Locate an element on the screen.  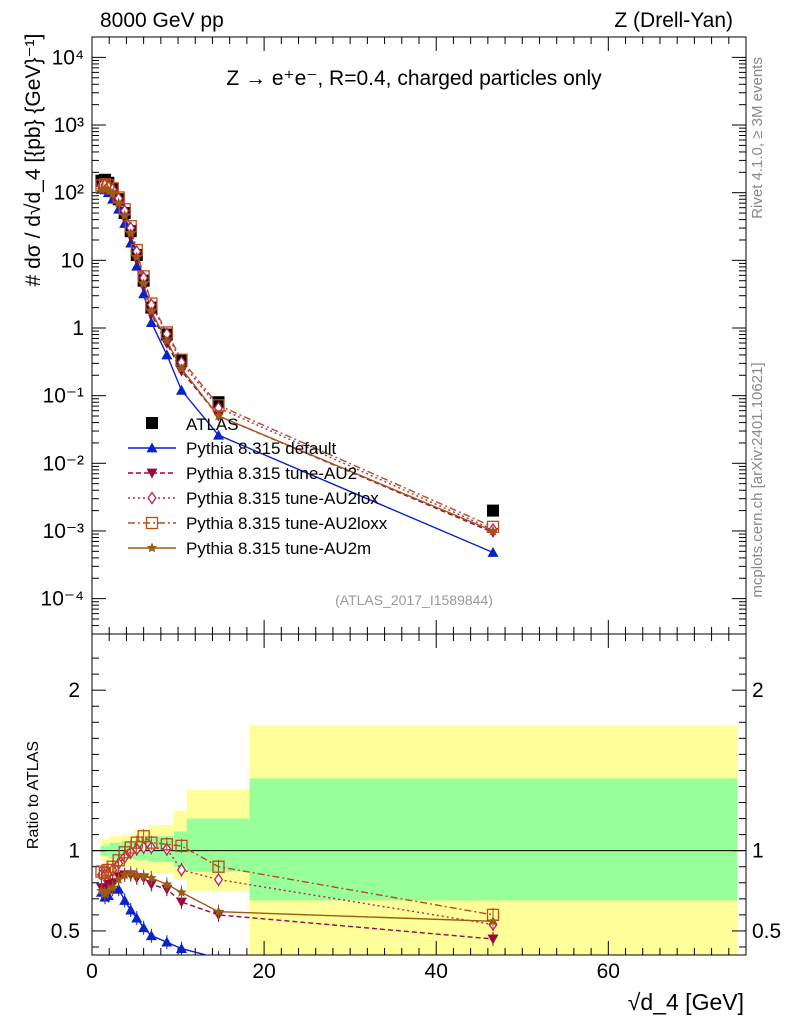
legend-item-series: Pythia 8.315 tune-AU2lox is located at coordinates (253, 498).